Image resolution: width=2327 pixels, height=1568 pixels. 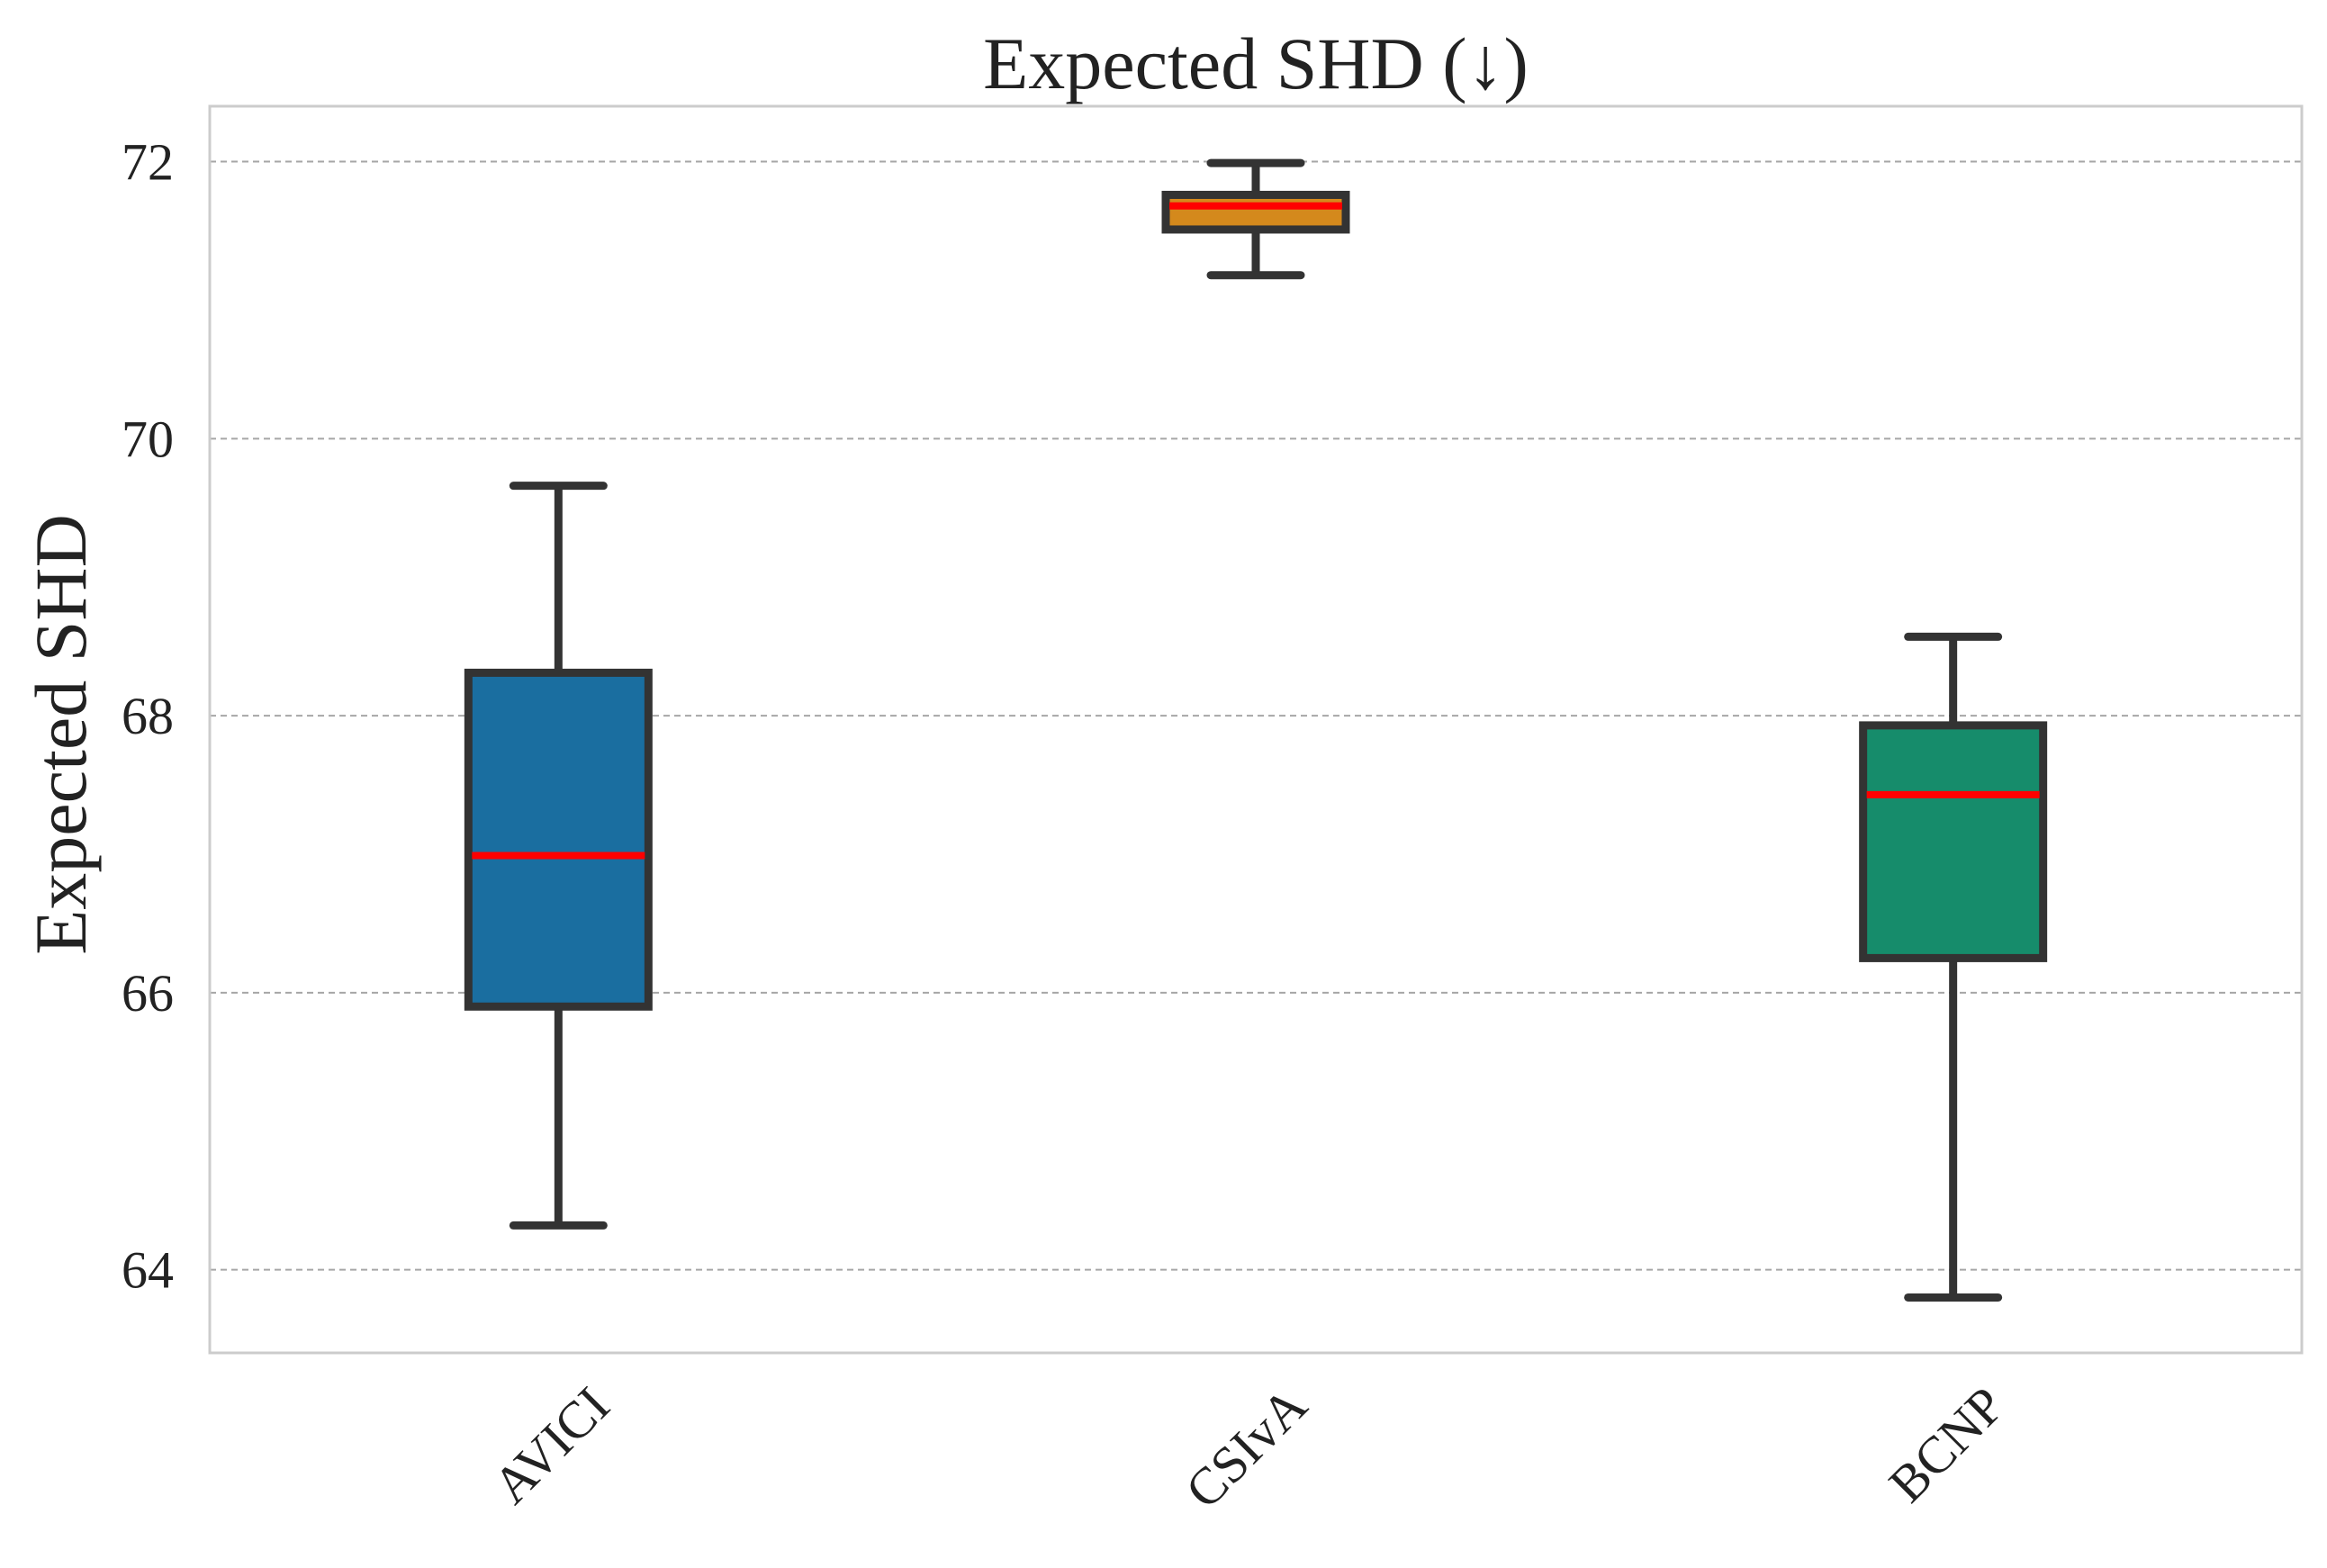 I want to click on box-csiva, so click(x=1255, y=219).